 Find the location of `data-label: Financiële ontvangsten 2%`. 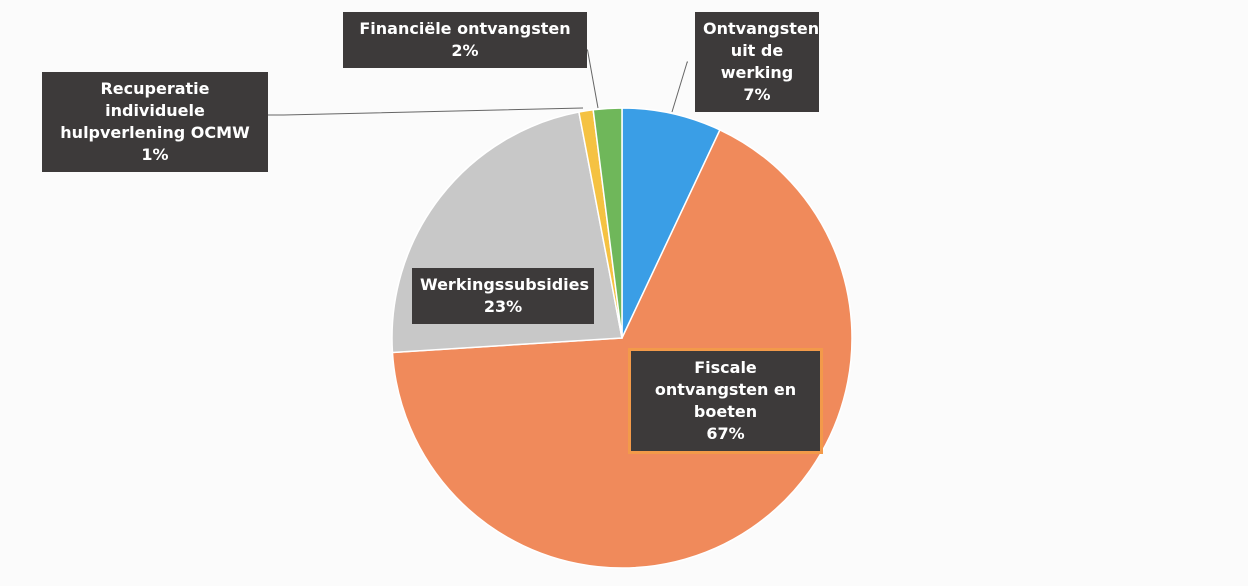

data-label: Financiële ontvangsten 2% is located at coordinates (465, 40).